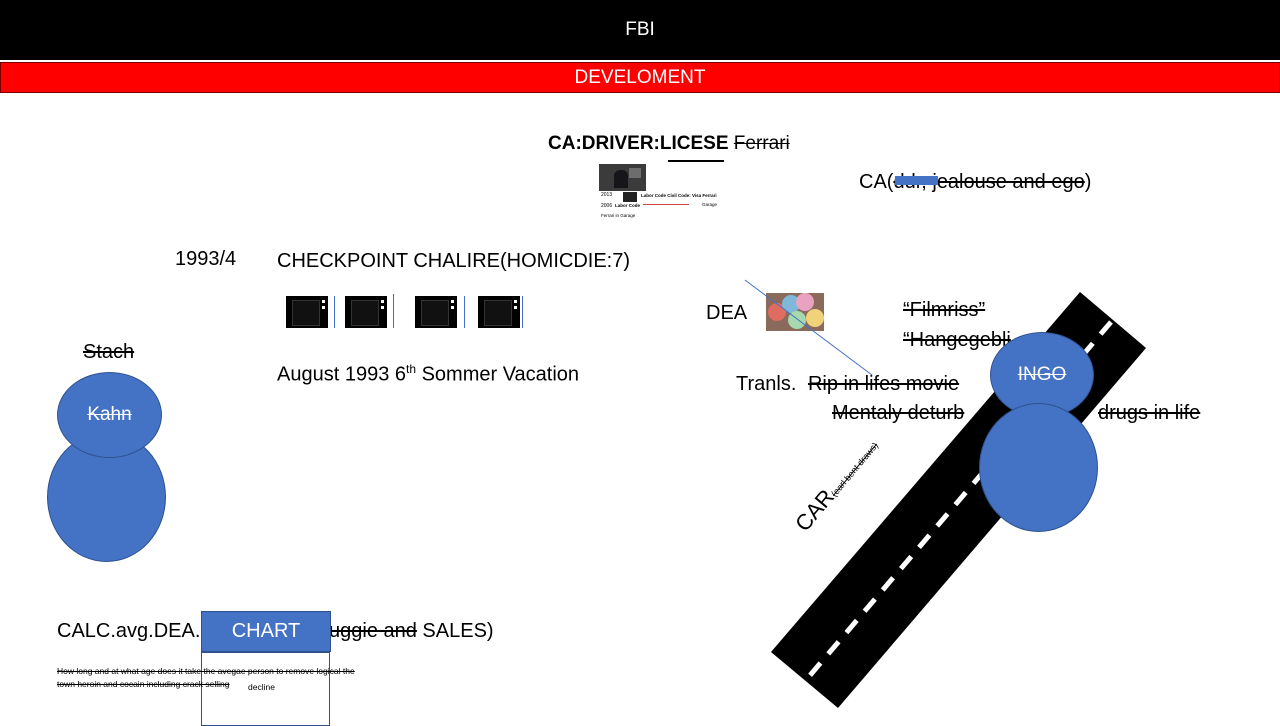 This screenshot has height=726, width=1280. I want to click on august-sup: th, so click(411, 369).